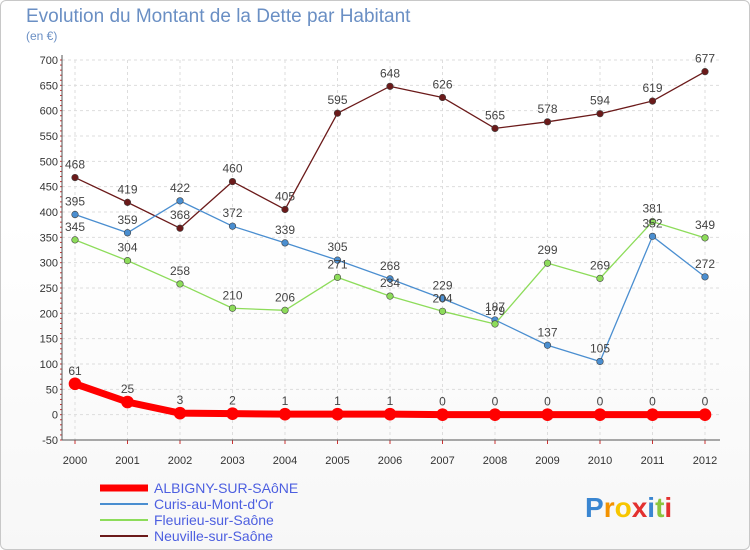  I want to click on data-label: 204, so click(442, 298).